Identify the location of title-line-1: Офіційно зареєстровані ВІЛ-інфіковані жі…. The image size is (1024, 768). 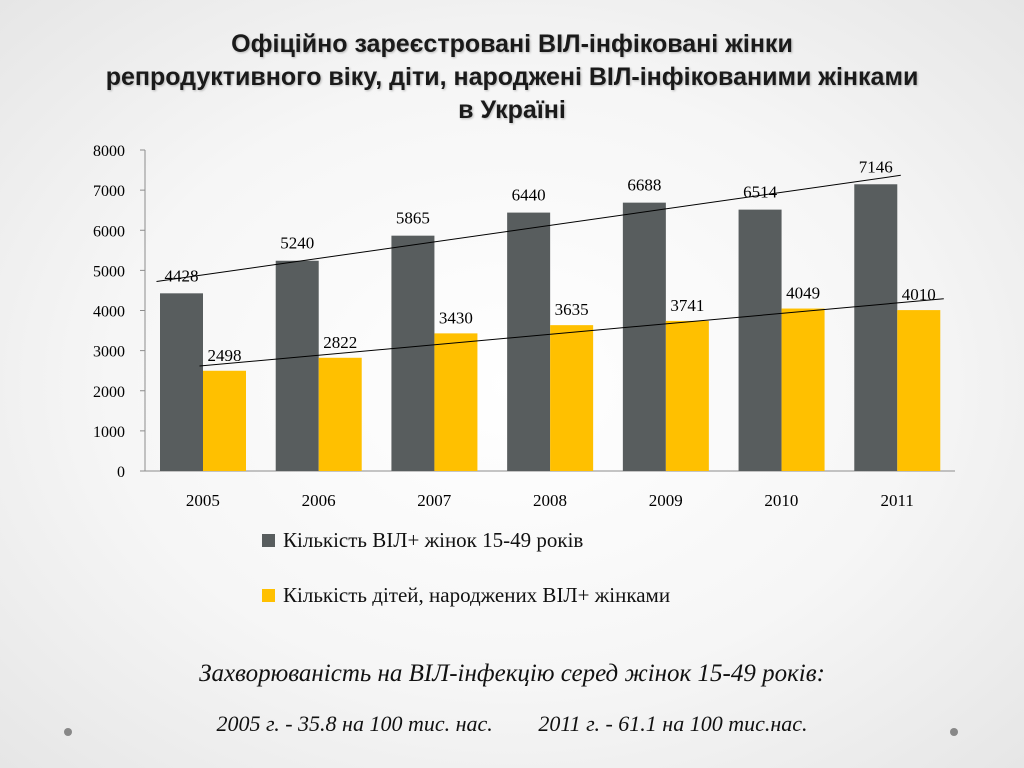
(512, 44).